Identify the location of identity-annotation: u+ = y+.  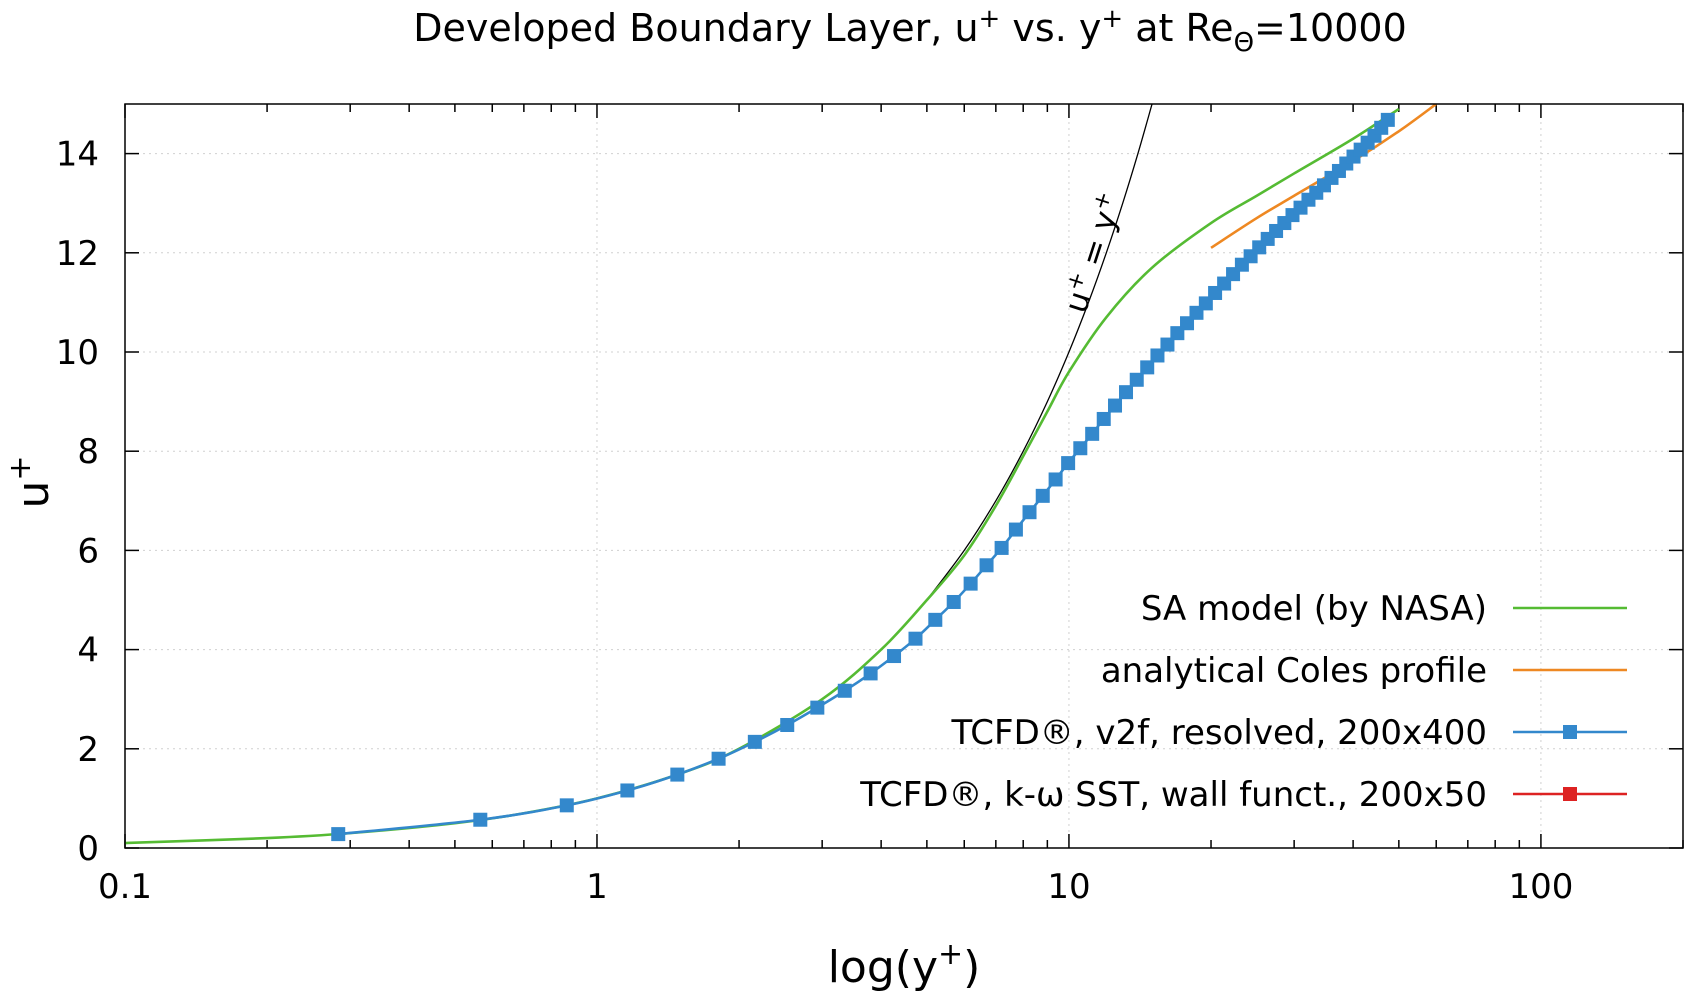
(1093, 252).